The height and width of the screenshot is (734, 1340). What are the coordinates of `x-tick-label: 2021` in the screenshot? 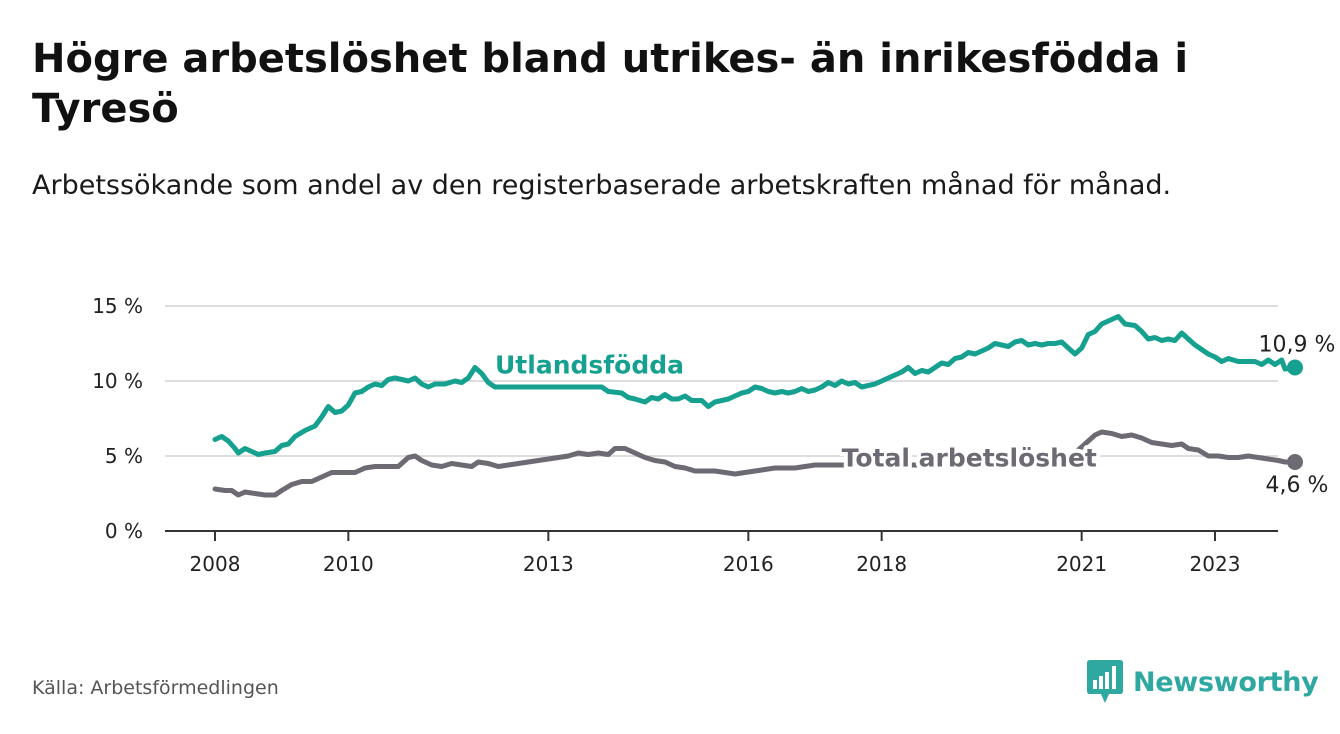 It's located at (1081, 564).